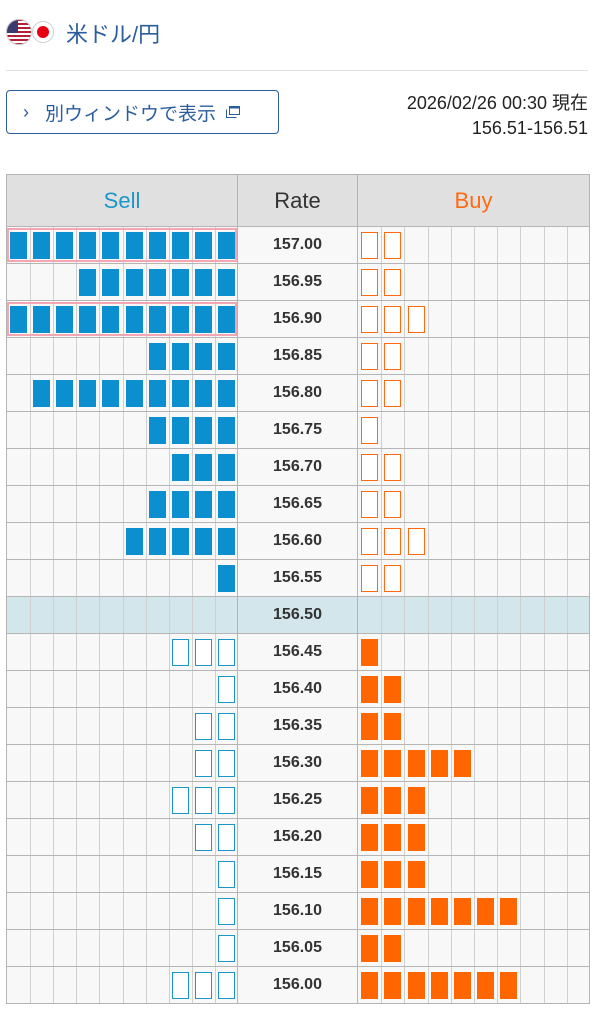 This screenshot has height=1017, width=594. Describe the element at coordinates (297, 726) in the screenshot. I see `rate-value: 156.35` at that location.